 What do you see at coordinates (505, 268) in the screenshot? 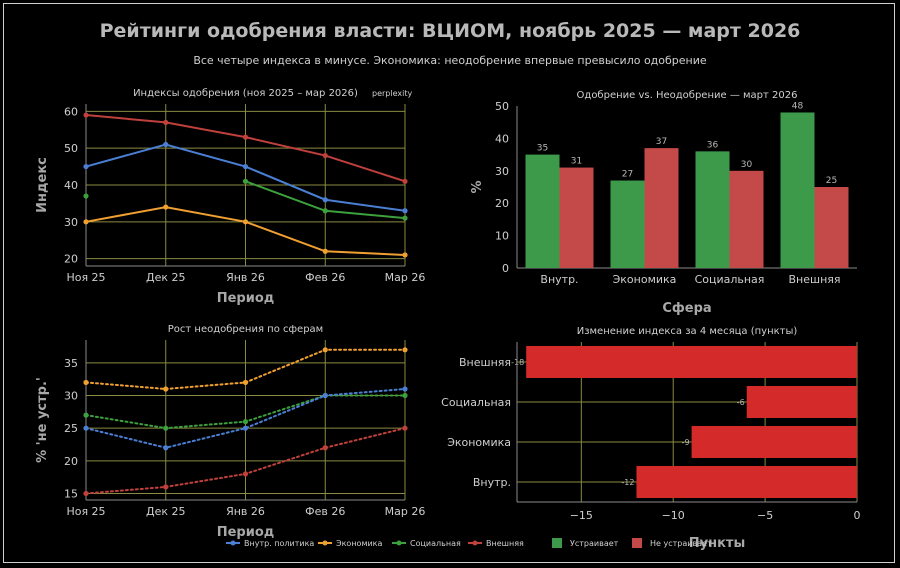
I see `y-tick-label: 0` at bounding box center [505, 268].